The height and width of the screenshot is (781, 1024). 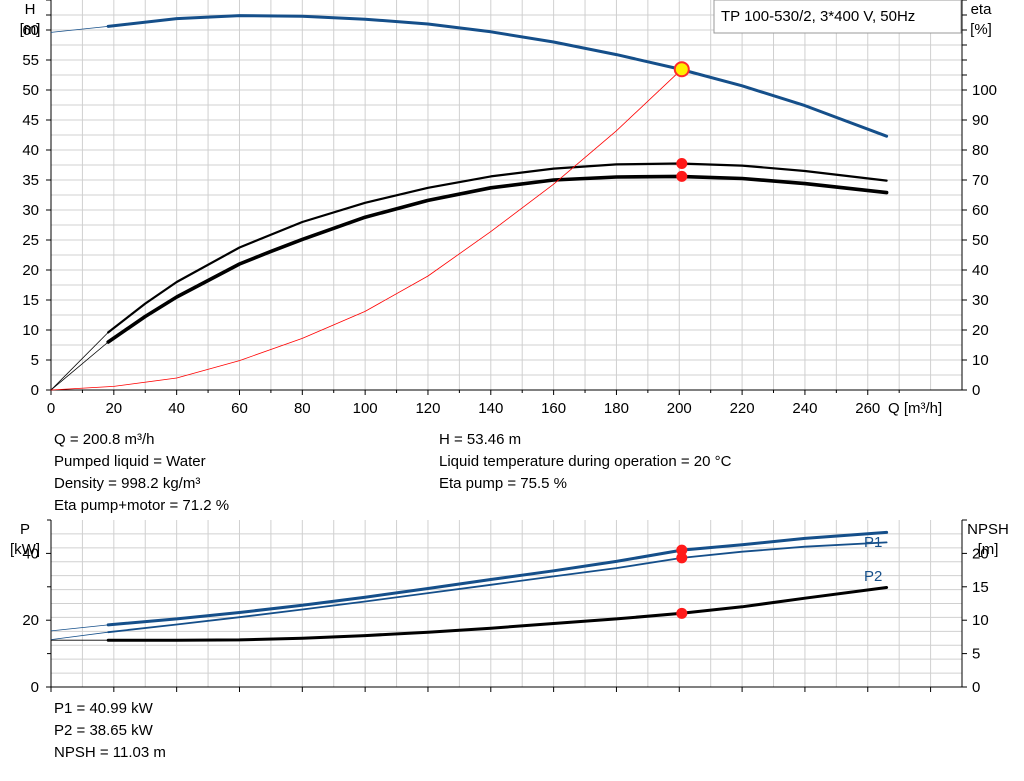 What do you see at coordinates (30, 9) in the screenshot?
I see `y-axis-label-name: H` at bounding box center [30, 9].